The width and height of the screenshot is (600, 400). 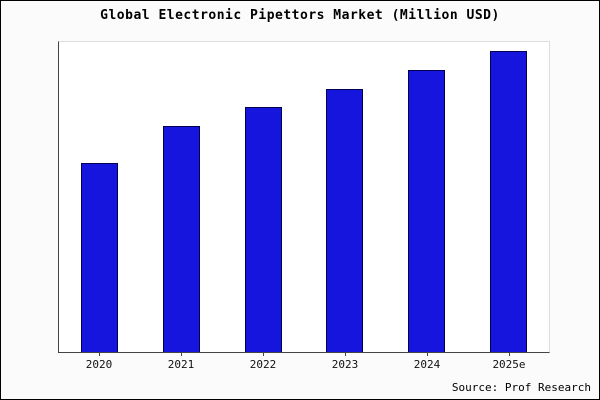 I want to click on x-tick-label: 2024, so click(x=427, y=364).